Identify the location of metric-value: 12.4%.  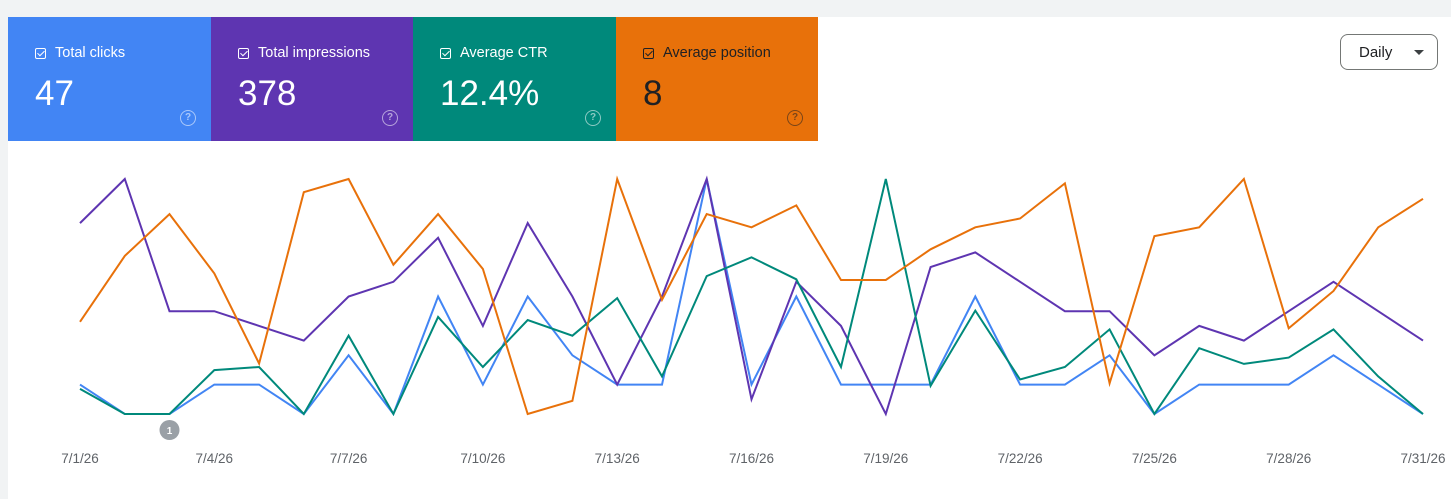
(490, 93).